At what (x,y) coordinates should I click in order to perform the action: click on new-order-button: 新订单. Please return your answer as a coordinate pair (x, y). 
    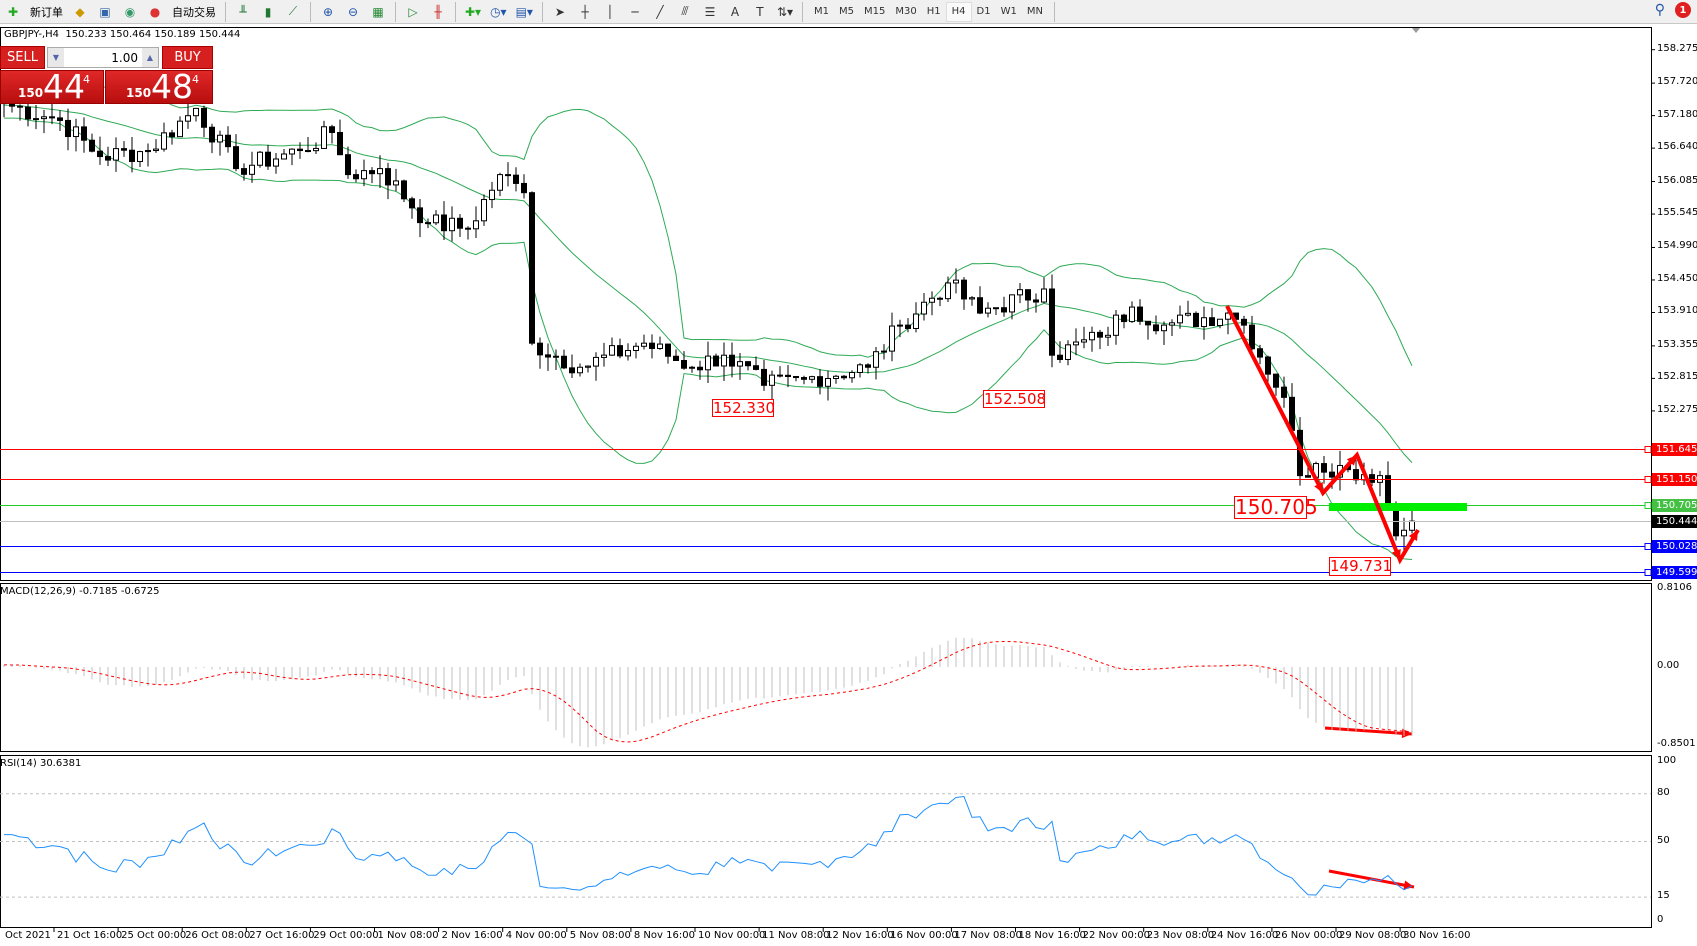
    Looking at the image, I should click on (46, 12).